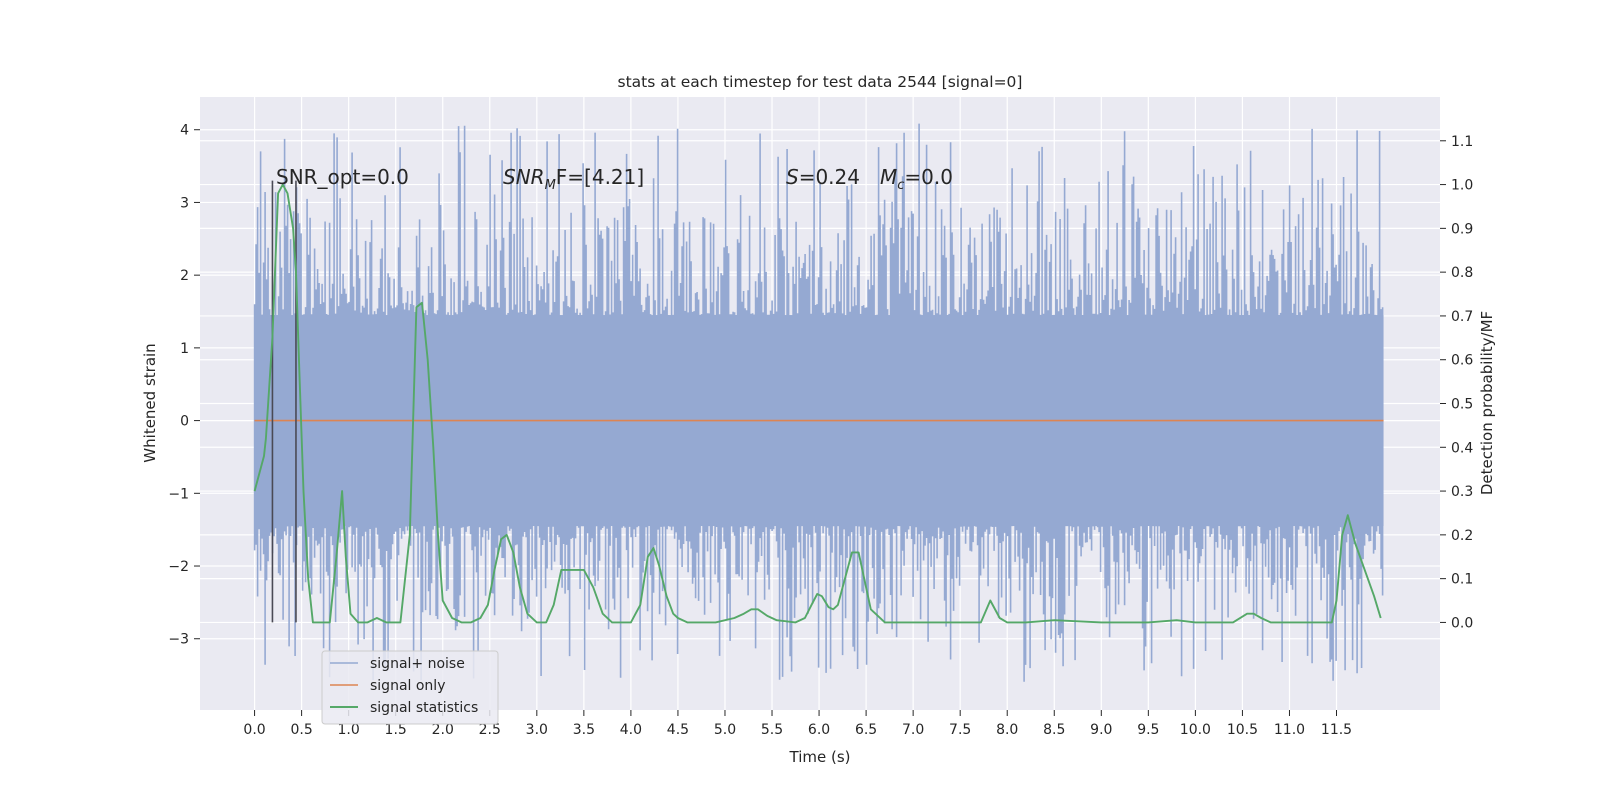 Image resolution: width=1600 pixels, height=800 pixels. I want to click on x-axis-label: Time (s), so click(820, 757).